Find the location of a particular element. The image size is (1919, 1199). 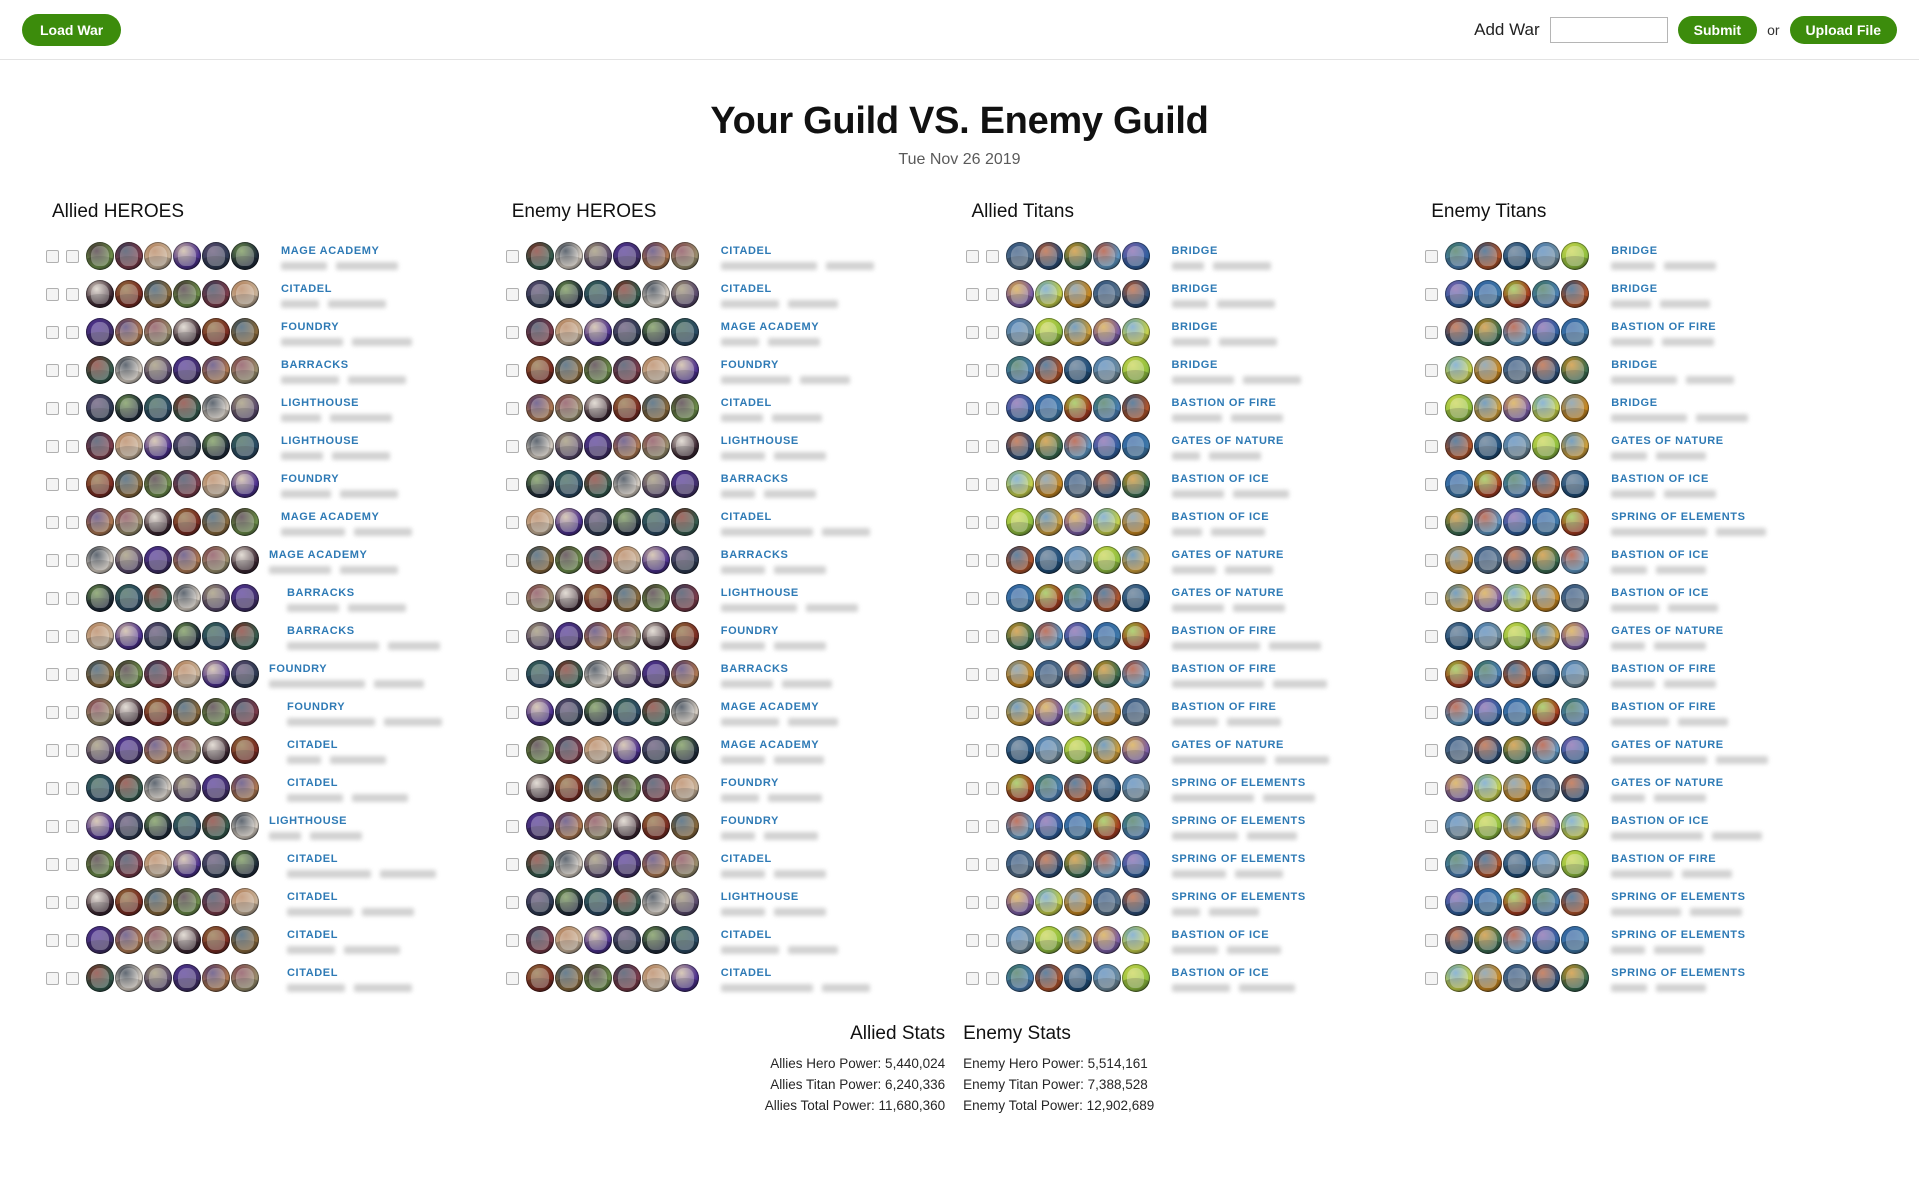

submit-button: Submit is located at coordinates (1717, 29).